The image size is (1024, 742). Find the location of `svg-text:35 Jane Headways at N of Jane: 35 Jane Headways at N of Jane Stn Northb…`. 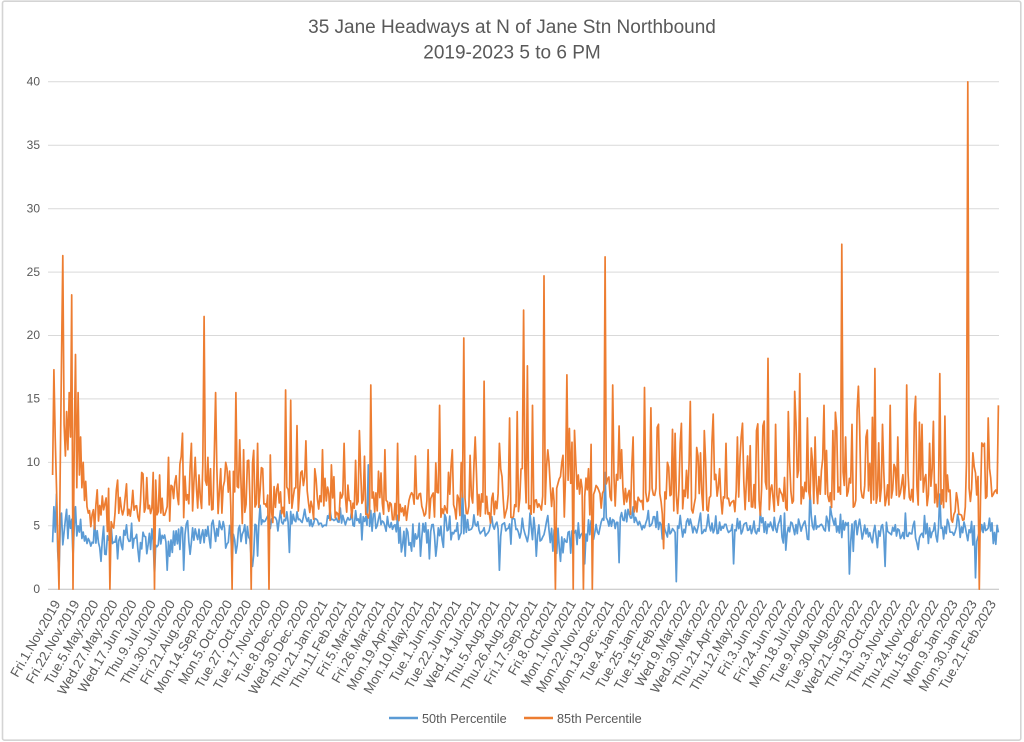

svg-text:35 Jane Headways at N of Jane: 35 Jane Headways at N of Jane Stn Northb… is located at coordinates (512, 27).